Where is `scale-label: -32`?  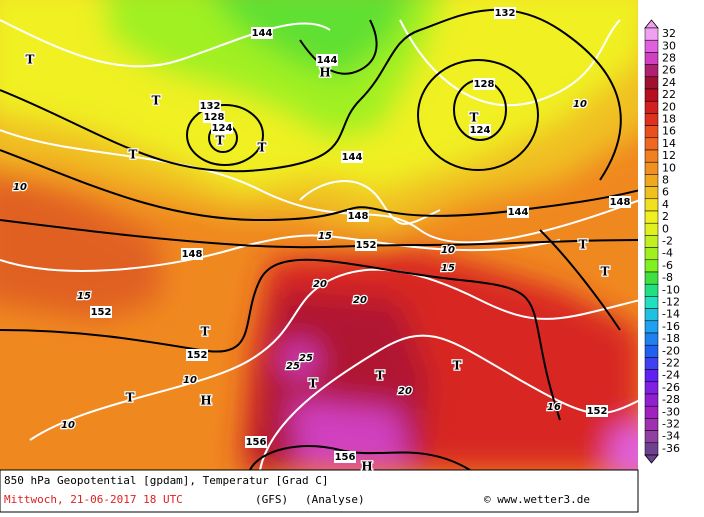 scale-label: -32 is located at coordinates (671, 424).